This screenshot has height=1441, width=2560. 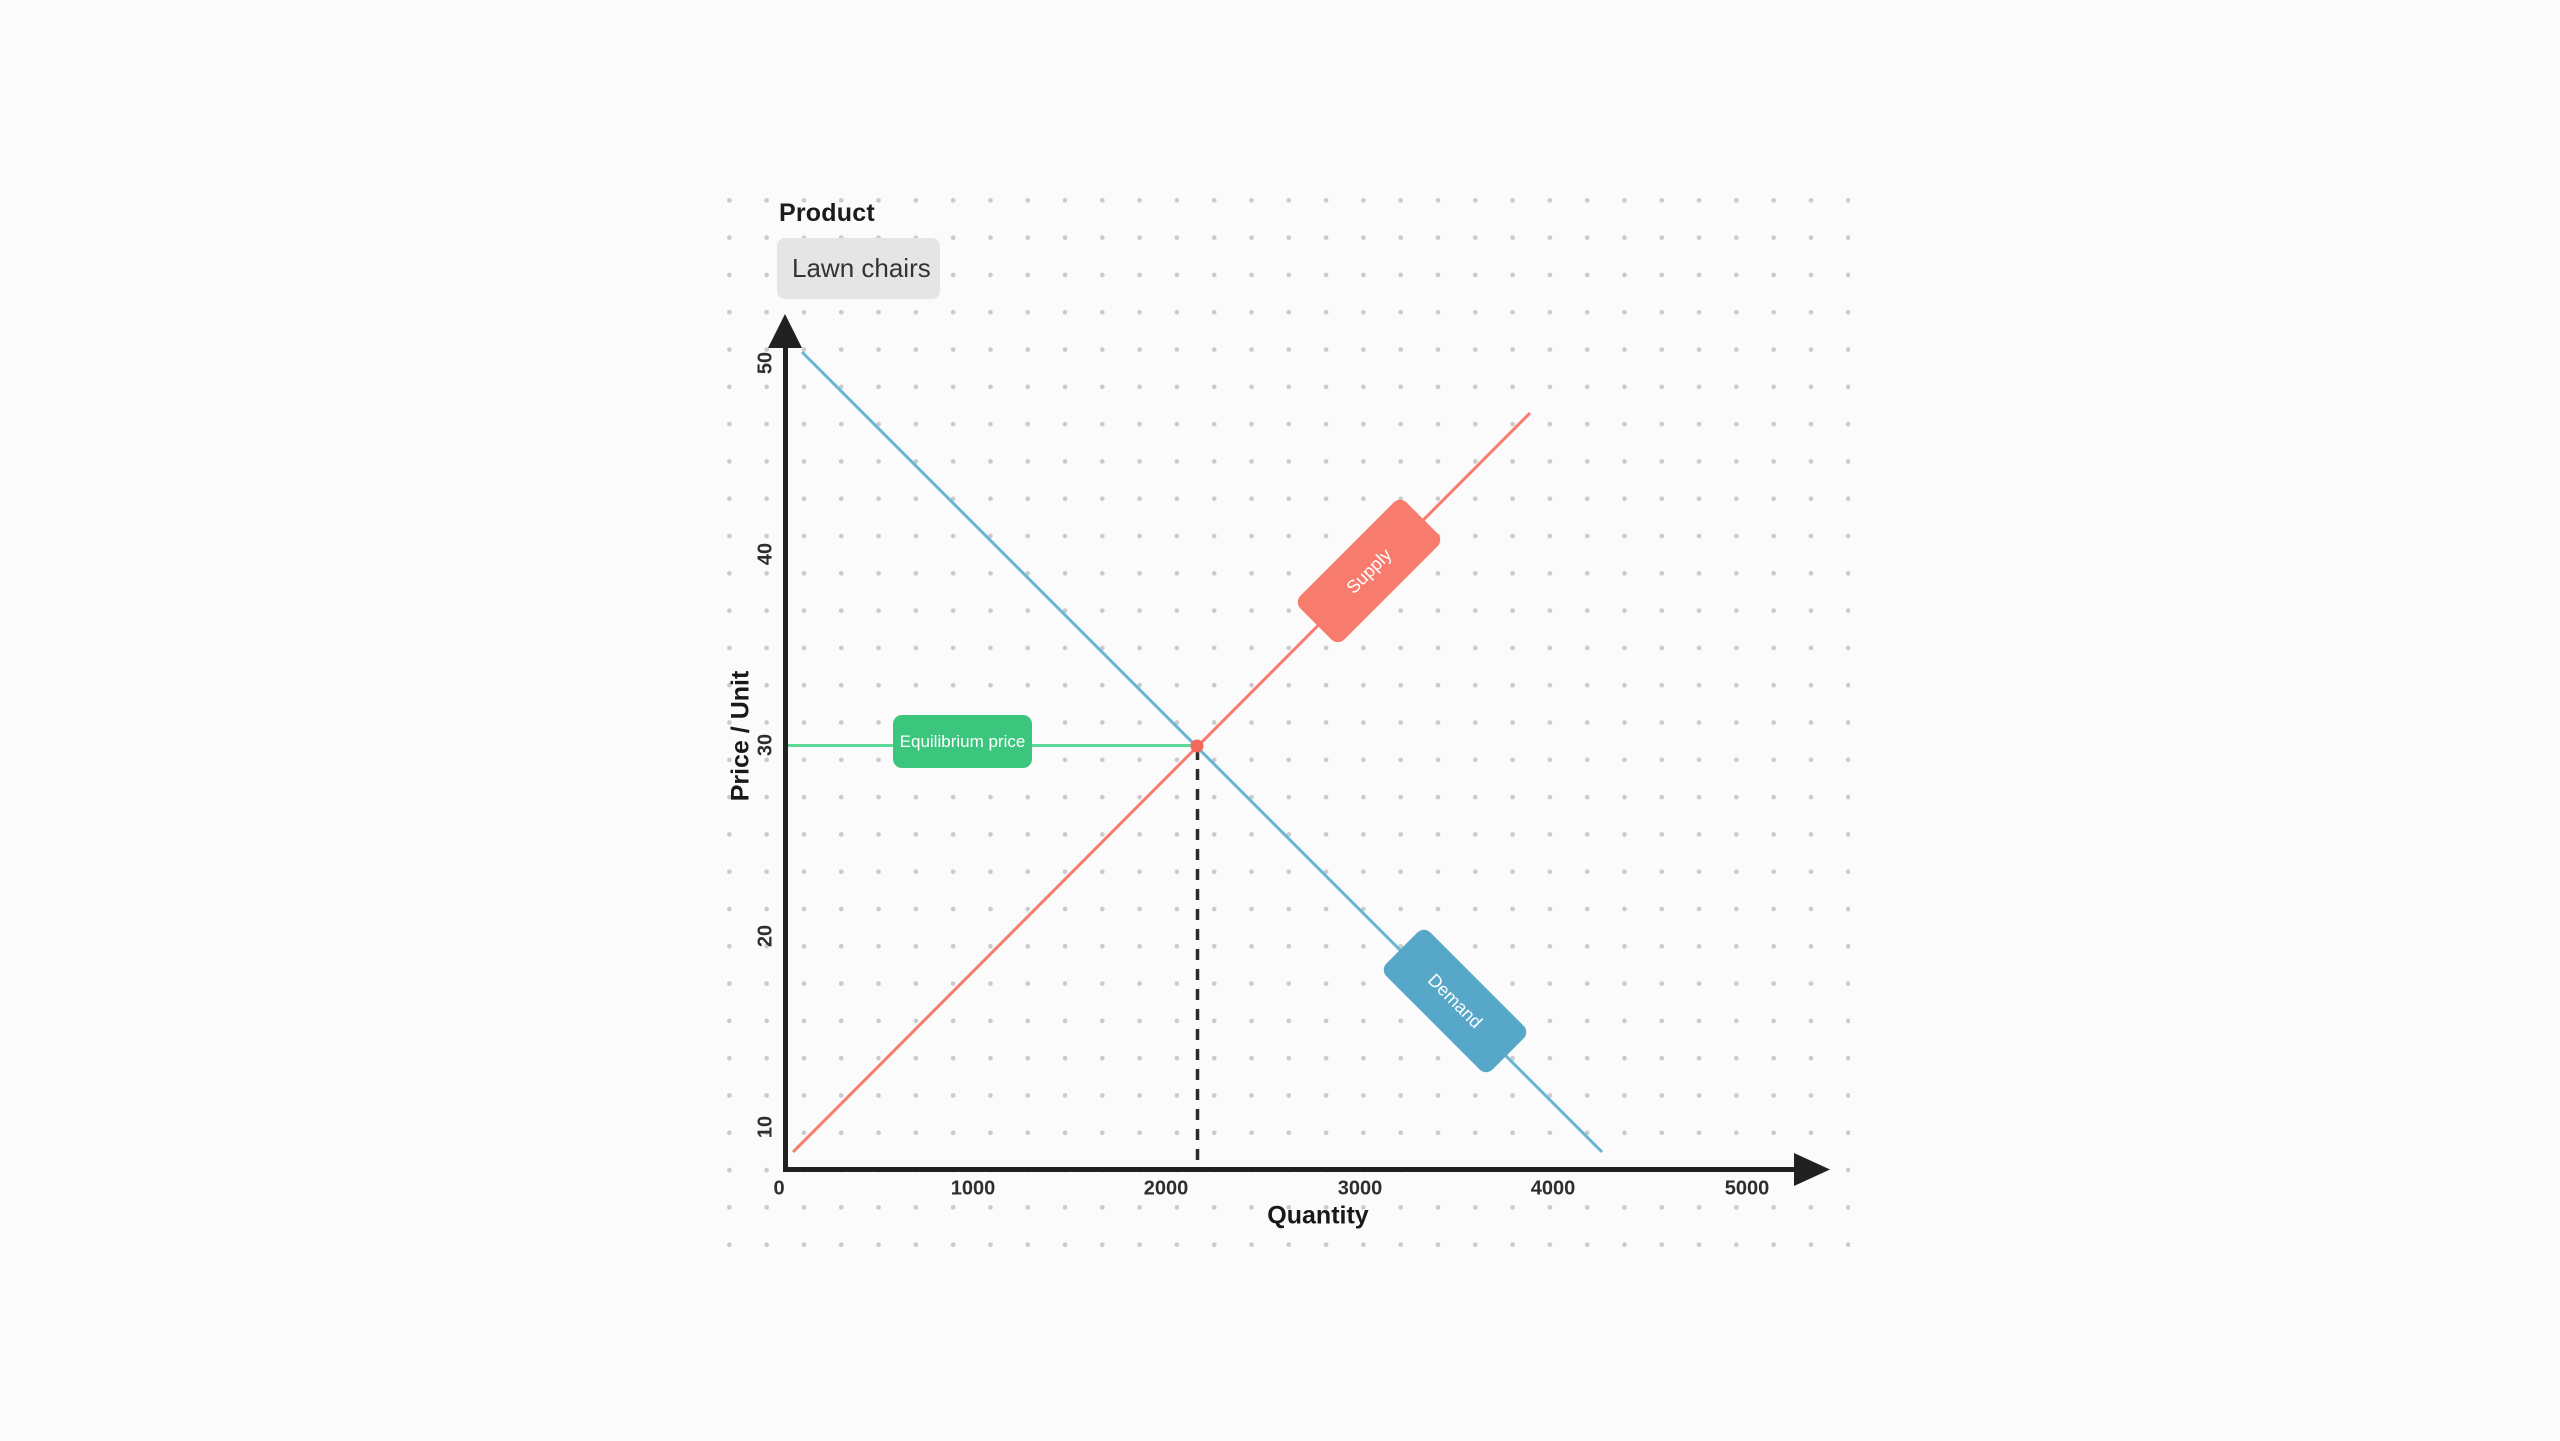 I want to click on x-tick-label: 2000, so click(x=1166, y=1188).